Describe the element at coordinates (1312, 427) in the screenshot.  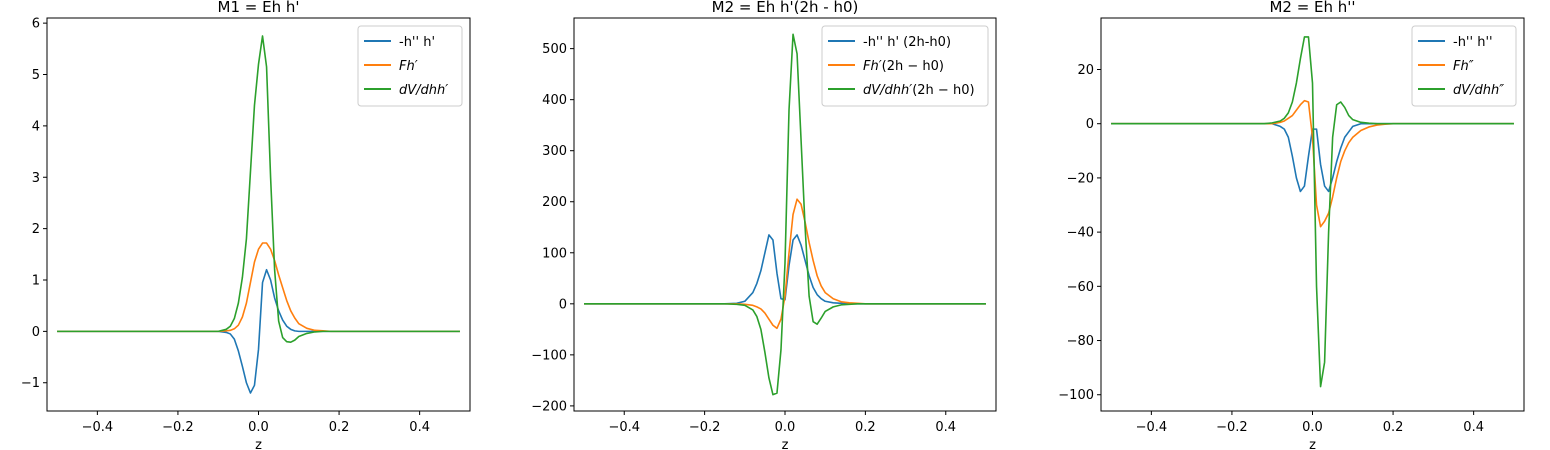
I see `chart-3-x-tick-label: 0.0` at that location.